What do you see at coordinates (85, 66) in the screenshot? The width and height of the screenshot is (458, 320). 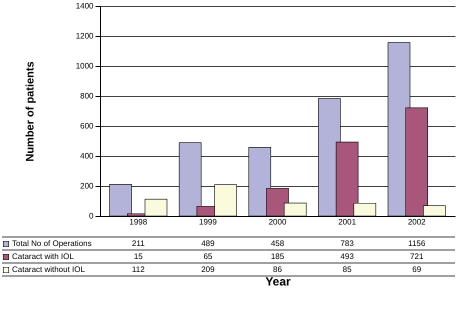 I see `y-tick-label: 1000` at bounding box center [85, 66].